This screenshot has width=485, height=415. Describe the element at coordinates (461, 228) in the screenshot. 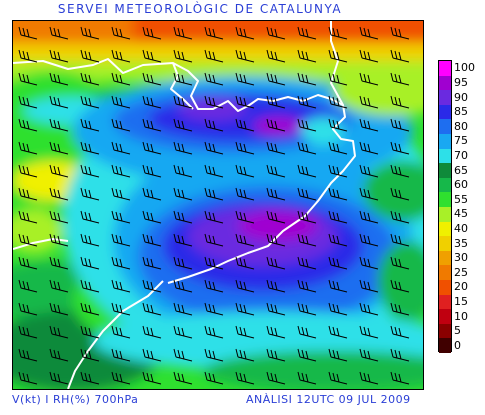

I see `legend-label: 40` at that location.